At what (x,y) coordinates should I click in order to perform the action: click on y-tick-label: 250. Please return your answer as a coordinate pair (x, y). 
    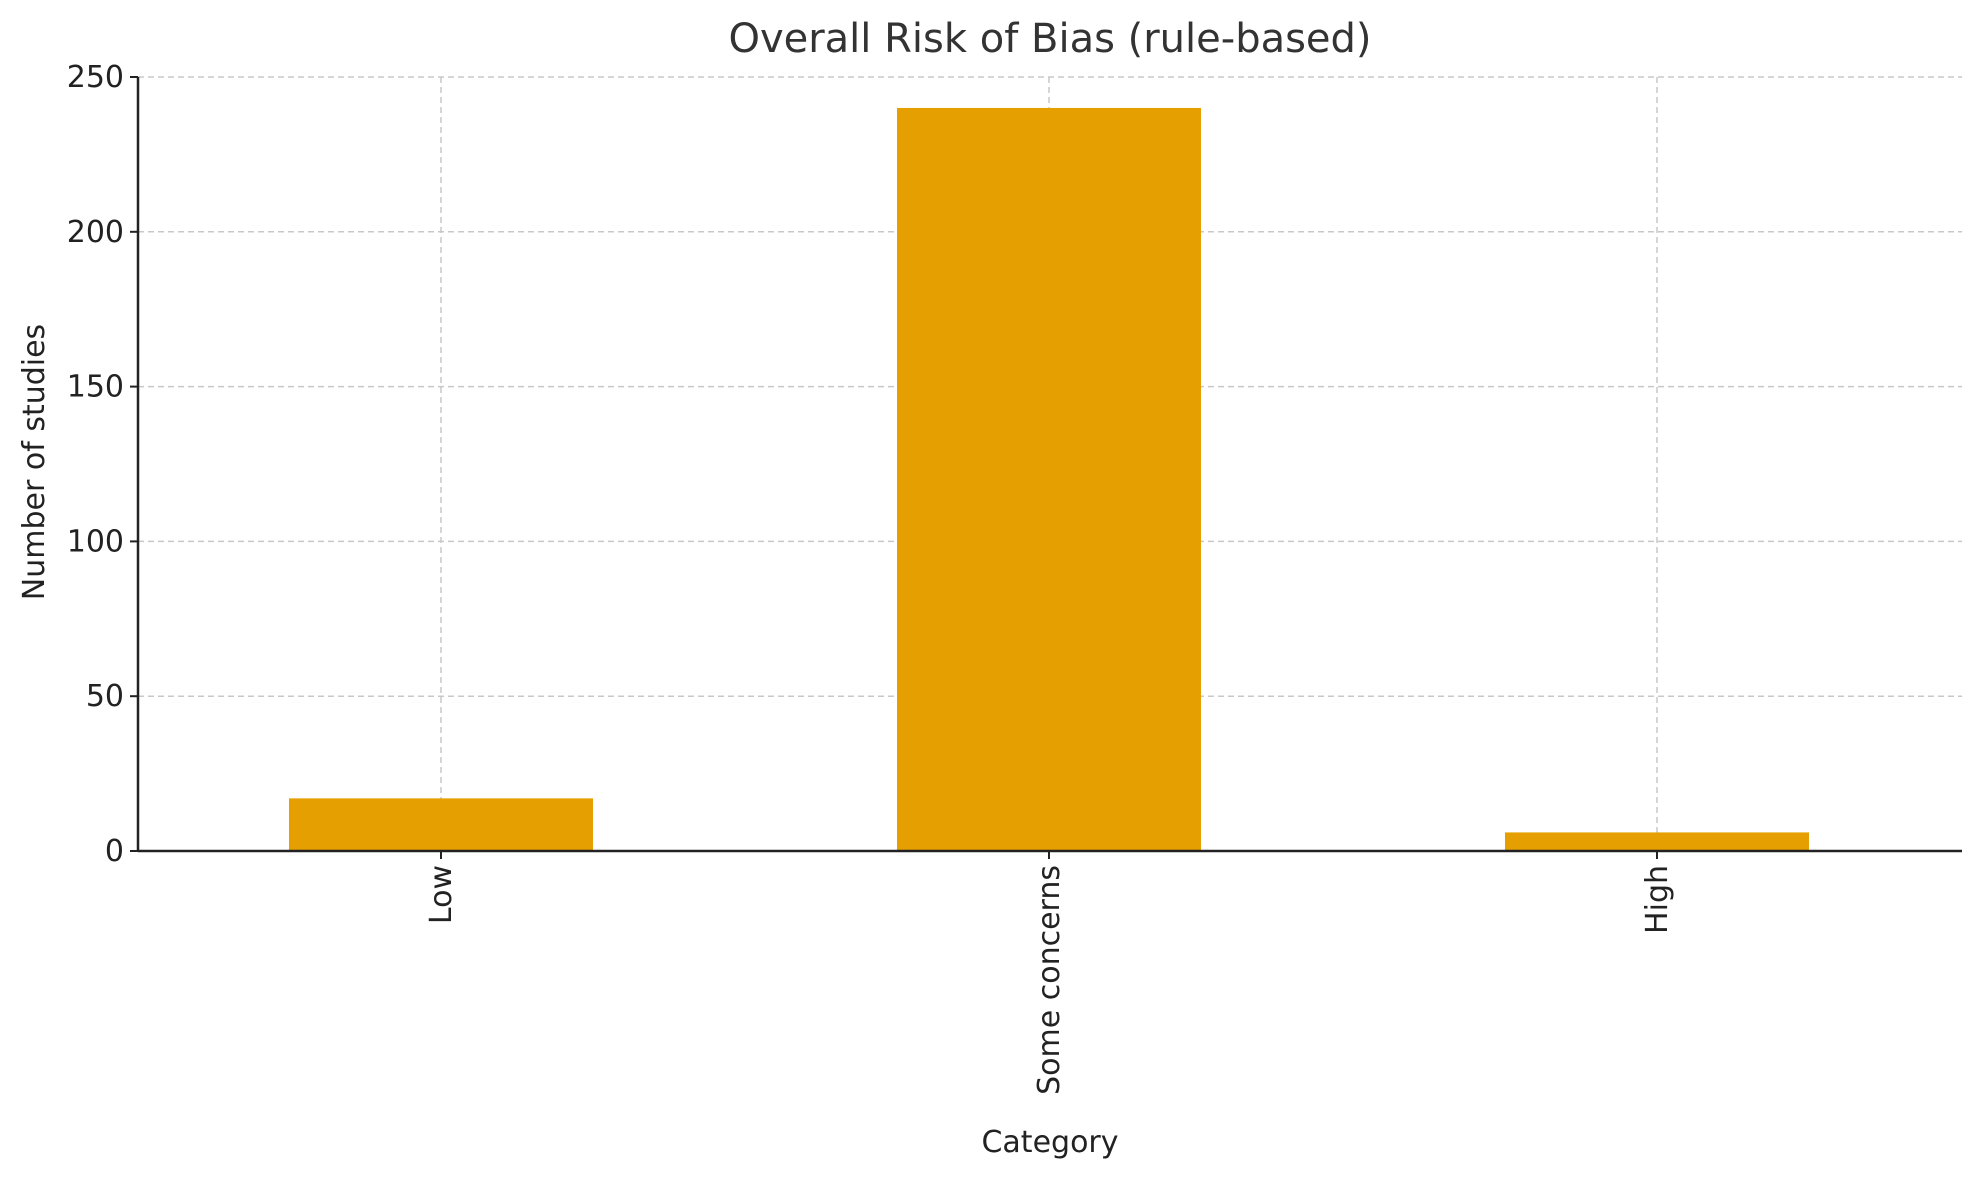
    Looking at the image, I should click on (95, 77).